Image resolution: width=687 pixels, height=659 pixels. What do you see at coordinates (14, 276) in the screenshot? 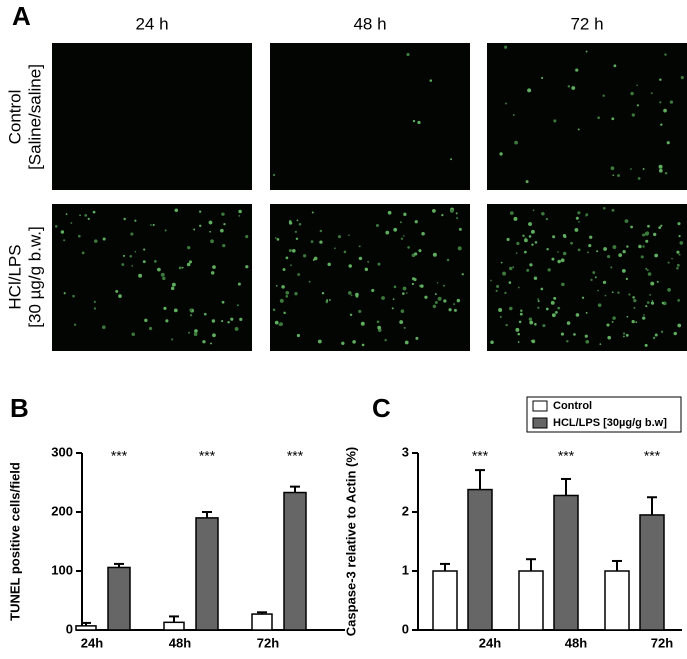
I see `row-label: HCl/LPS` at bounding box center [14, 276].